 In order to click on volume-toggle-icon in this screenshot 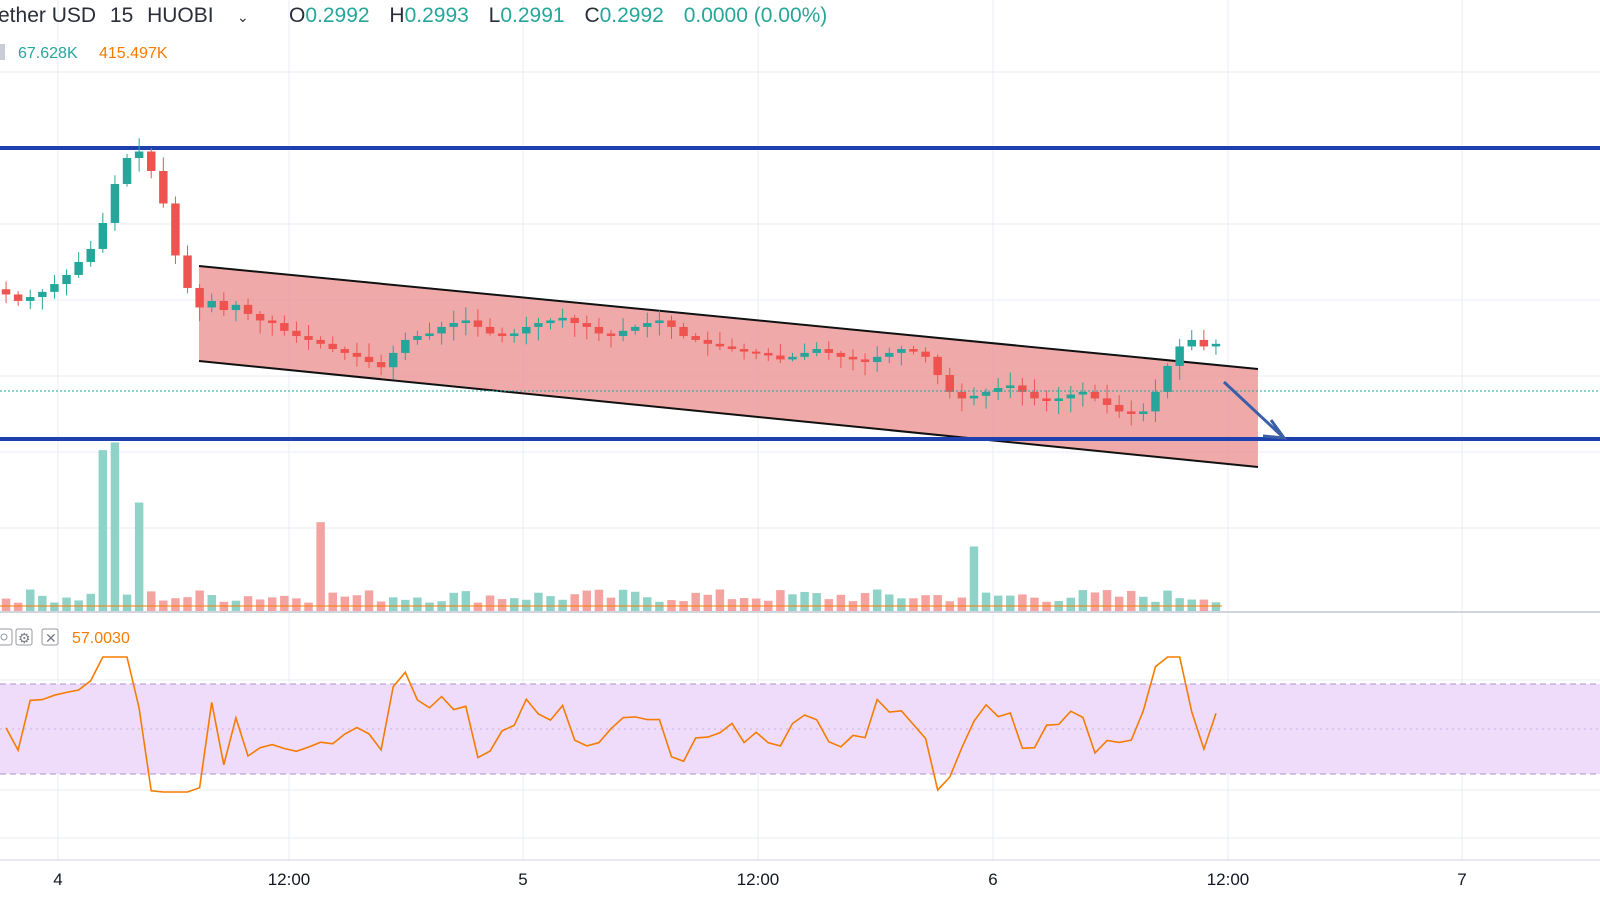, I will do `click(2, 52)`.